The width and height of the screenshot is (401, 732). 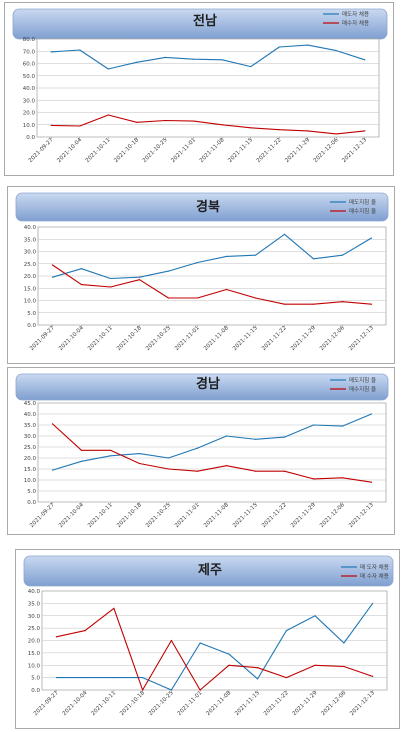 What do you see at coordinates (29, 40) in the screenshot?
I see `y-tick-label: 80.0` at bounding box center [29, 40].